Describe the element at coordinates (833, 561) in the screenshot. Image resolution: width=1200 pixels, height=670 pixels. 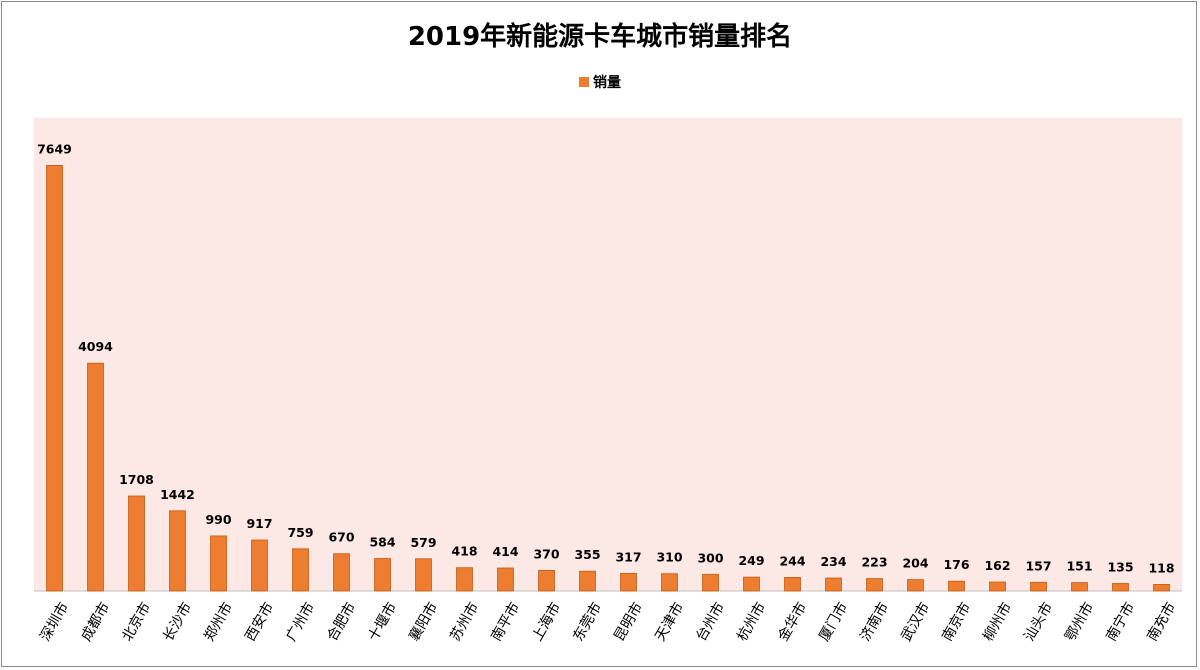
I see `data-label: 234` at that location.